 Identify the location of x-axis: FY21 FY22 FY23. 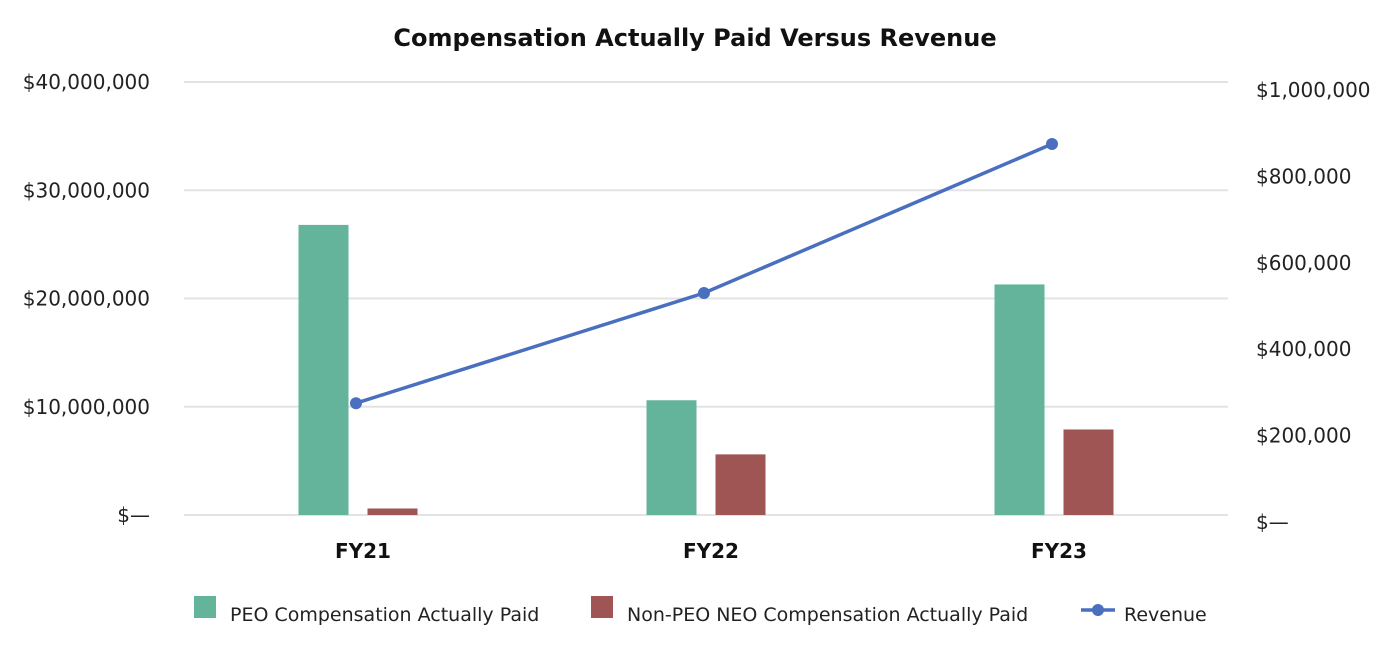
(711, 551).